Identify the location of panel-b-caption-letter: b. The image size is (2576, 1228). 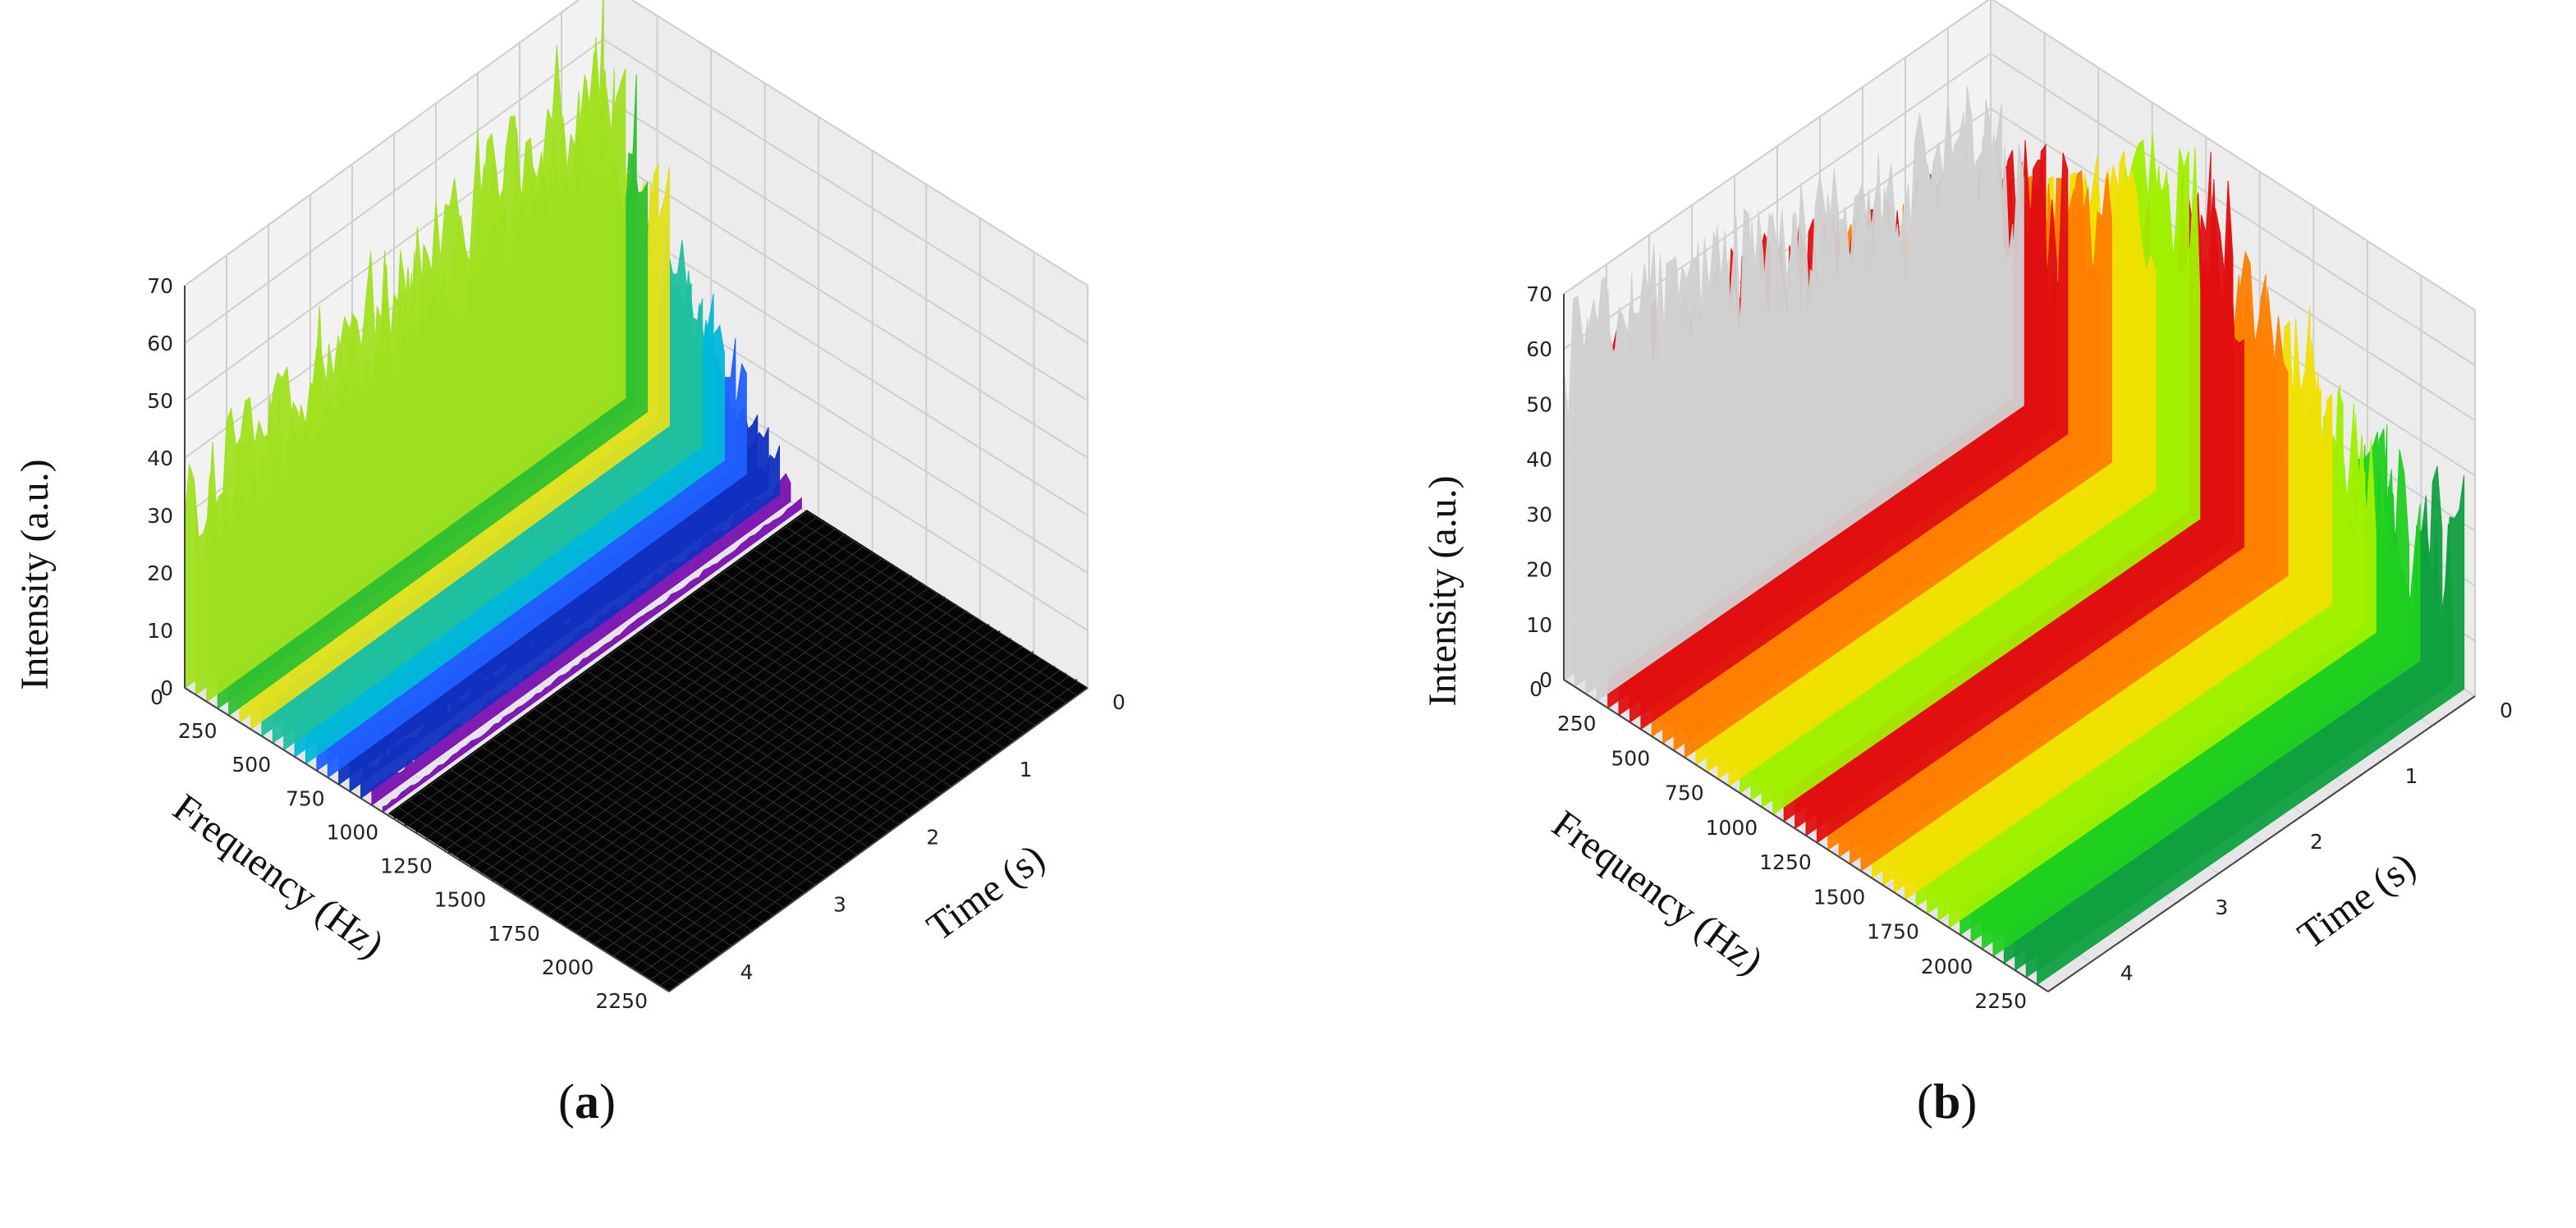
(1947, 1101).